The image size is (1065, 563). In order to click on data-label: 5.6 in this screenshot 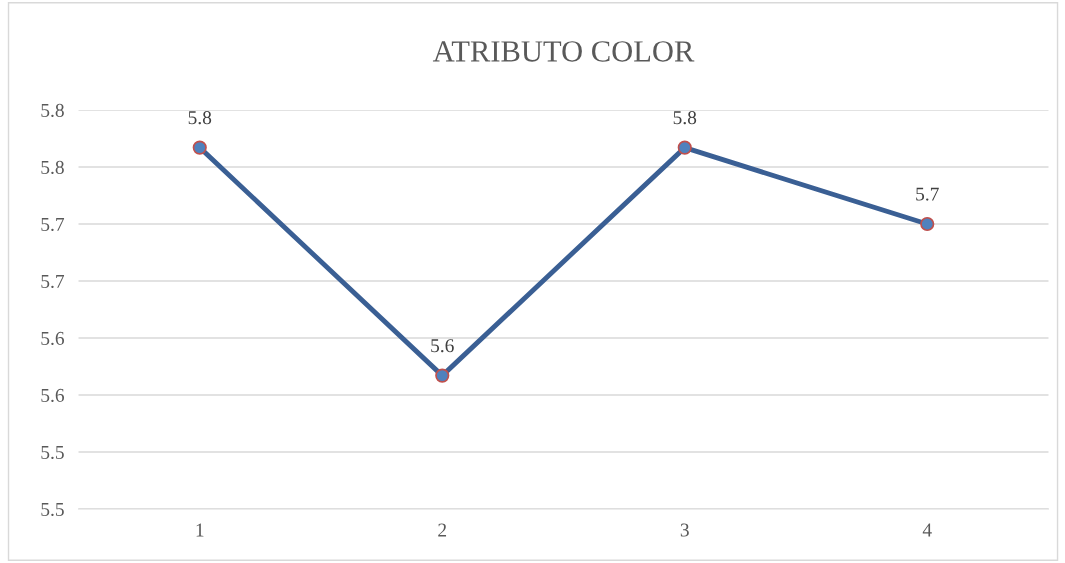, I will do `click(442, 346)`.